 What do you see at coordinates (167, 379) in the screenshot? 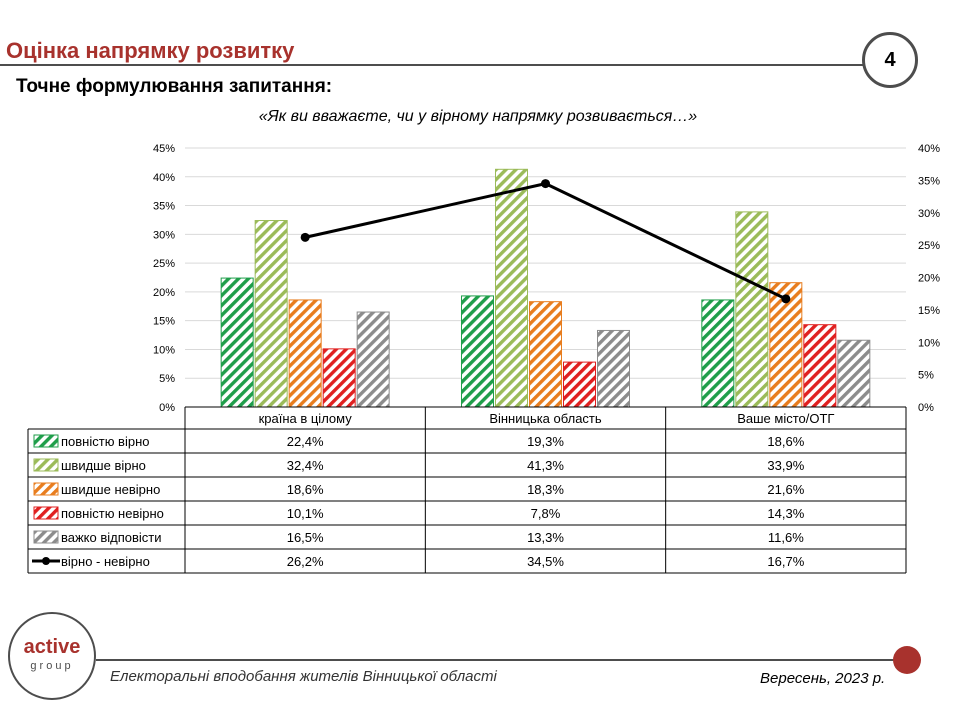
I see `y-tick-label: 5%` at bounding box center [167, 379].